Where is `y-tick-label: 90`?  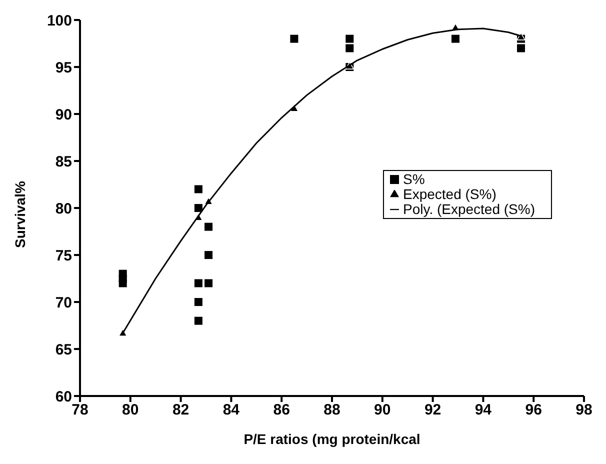
y-tick-label: 90 is located at coordinates (63, 115).